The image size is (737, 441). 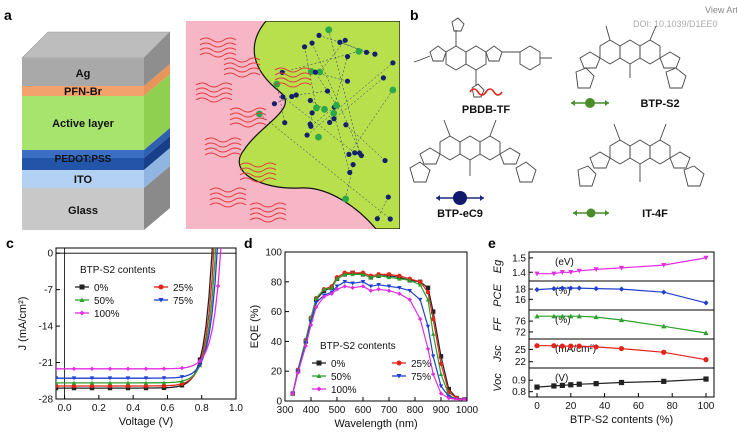 I want to click on layer-active: Active layer, so click(x=83, y=124).